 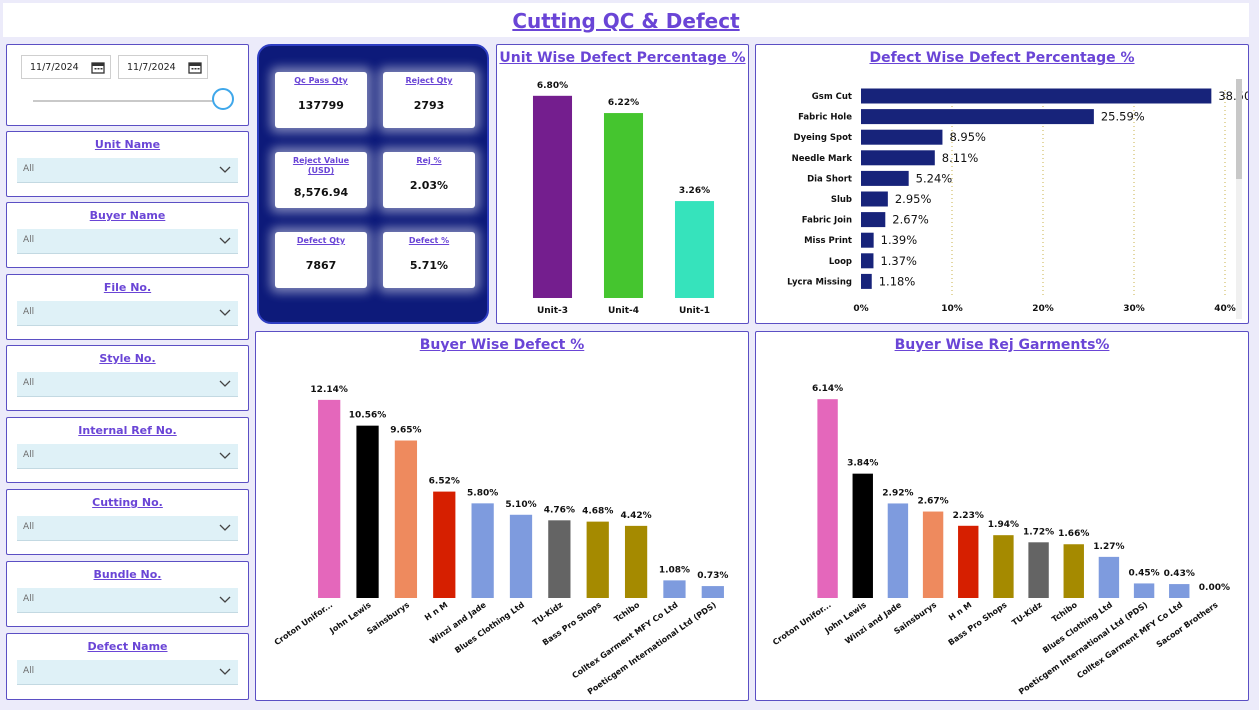 I want to click on chart-title: Buyer Wise Defect %, so click(x=502, y=345).